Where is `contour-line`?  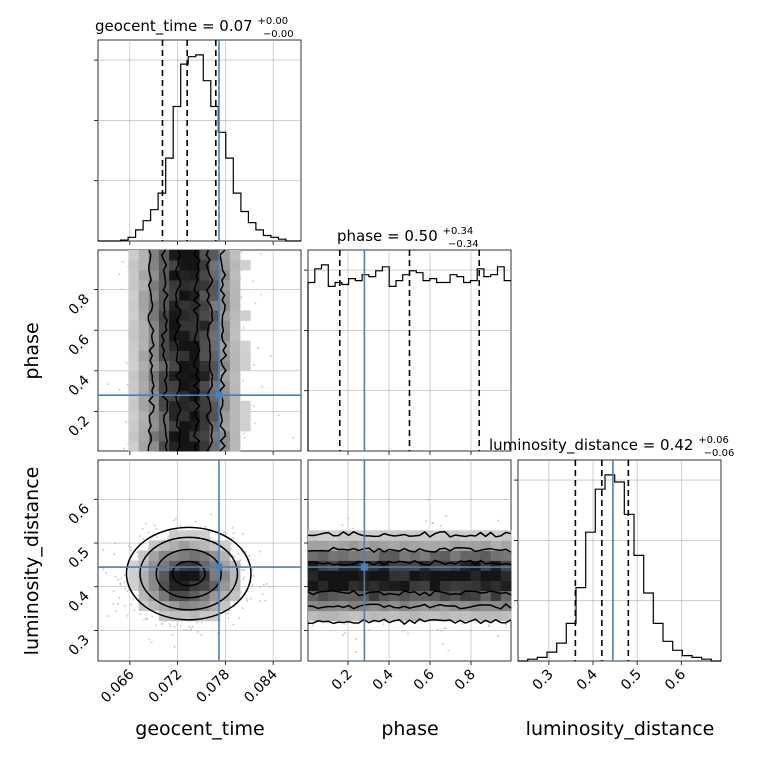 contour-line is located at coordinates (409, 534).